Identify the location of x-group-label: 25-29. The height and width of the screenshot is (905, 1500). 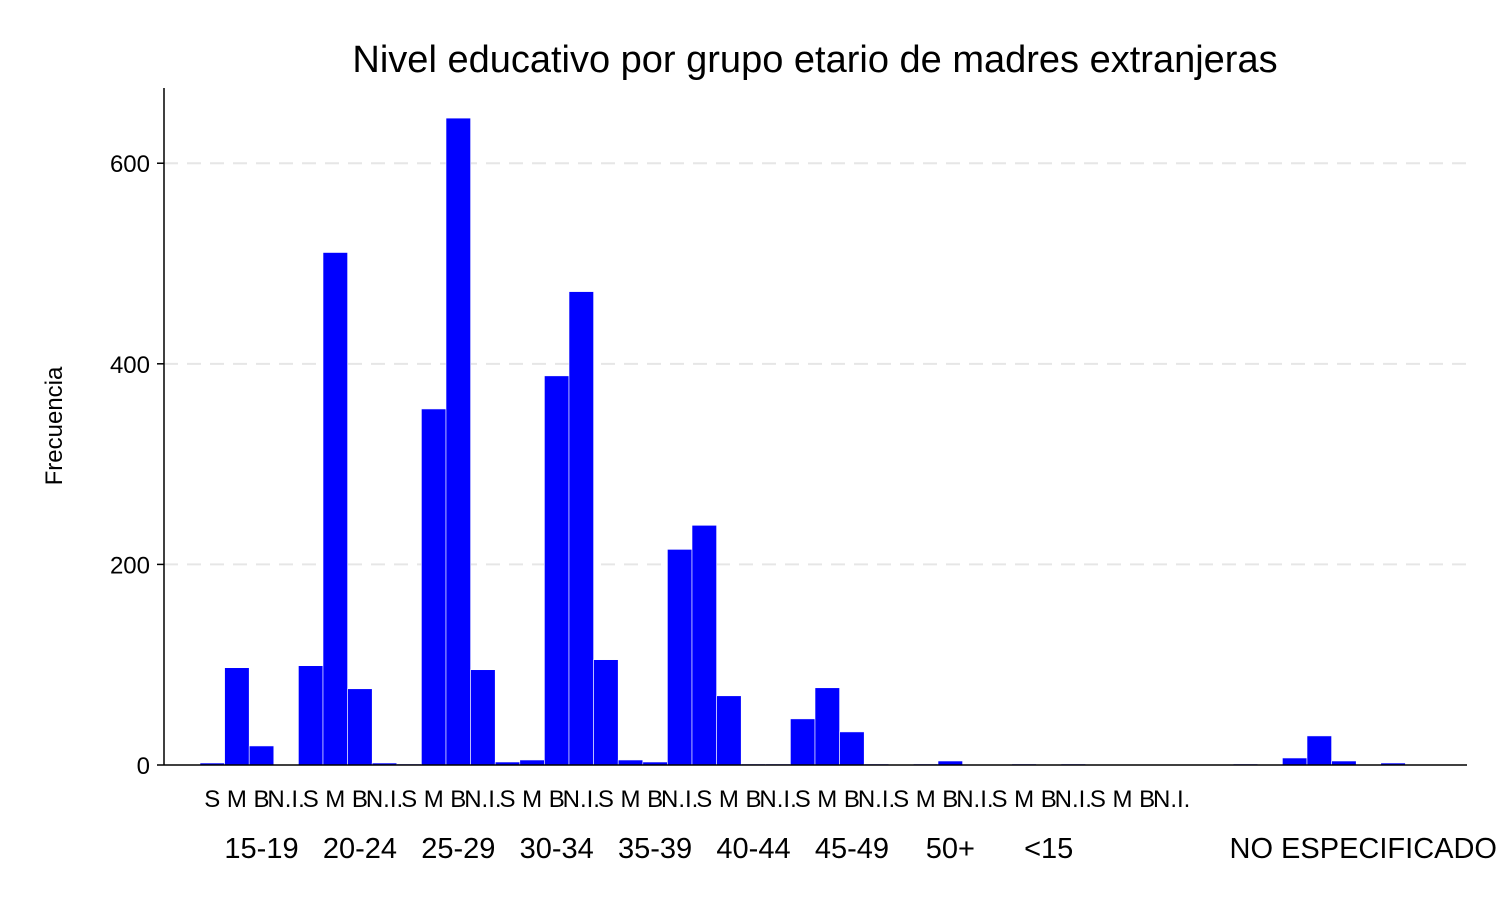
(458, 849).